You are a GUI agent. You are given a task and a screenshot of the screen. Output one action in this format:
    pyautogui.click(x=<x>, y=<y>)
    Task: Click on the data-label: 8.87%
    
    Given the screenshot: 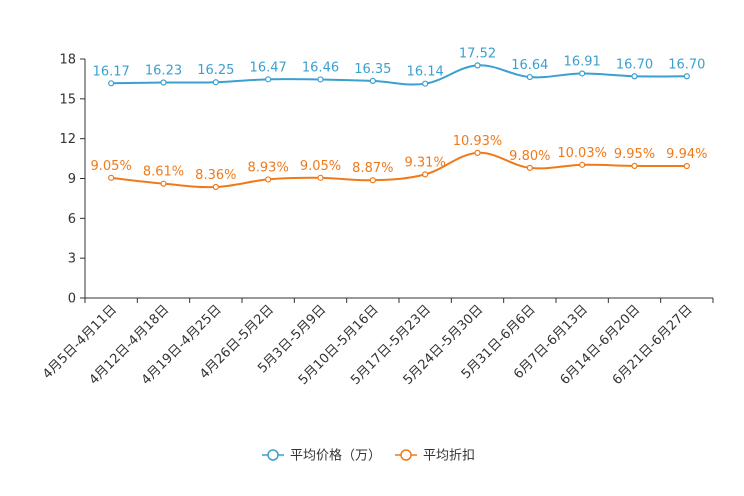 What is the action you would take?
    pyautogui.click(x=372, y=168)
    